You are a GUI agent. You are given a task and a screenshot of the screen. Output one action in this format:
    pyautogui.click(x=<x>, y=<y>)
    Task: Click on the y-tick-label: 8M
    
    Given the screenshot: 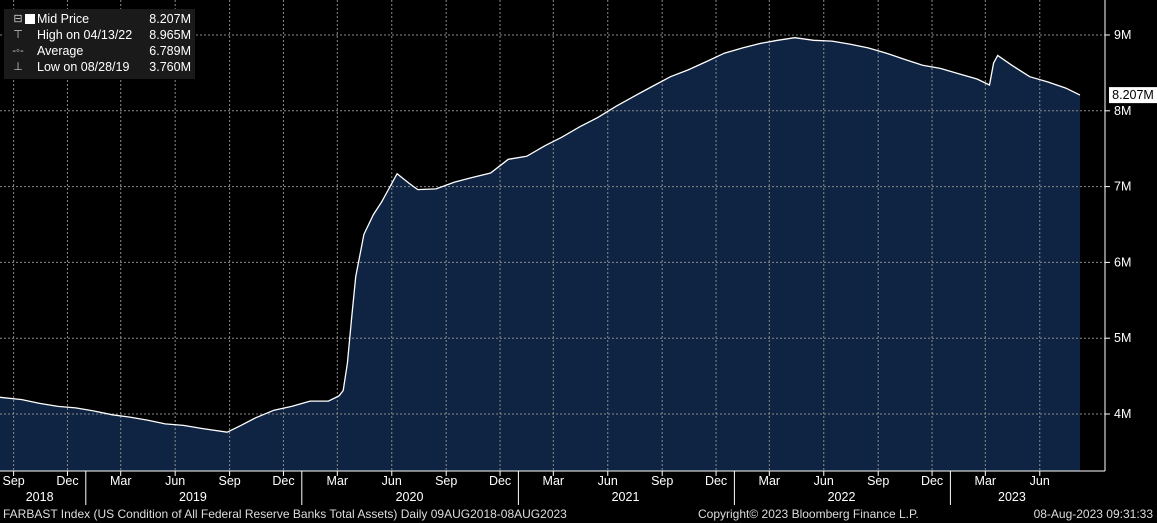 What is the action you would take?
    pyautogui.click(x=1122, y=111)
    